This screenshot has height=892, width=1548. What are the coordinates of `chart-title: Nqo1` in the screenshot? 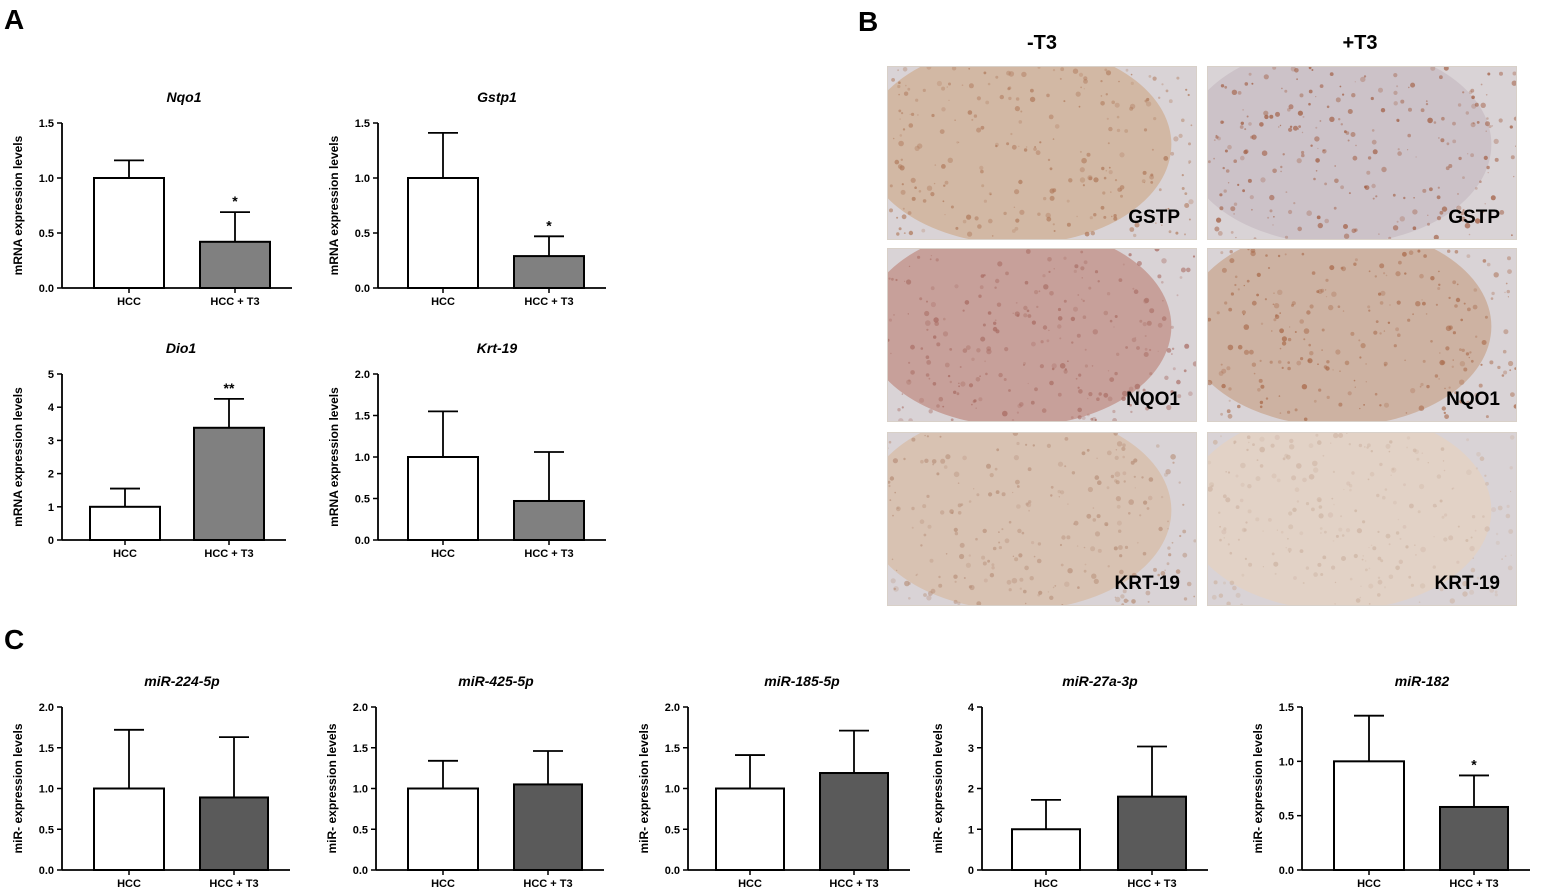 It's located at (184, 97).